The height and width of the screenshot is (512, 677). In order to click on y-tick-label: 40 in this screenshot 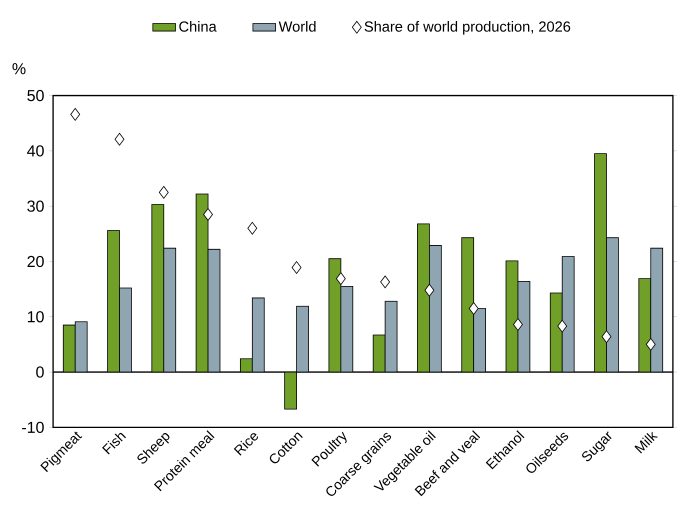, I will do `click(35, 150)`.